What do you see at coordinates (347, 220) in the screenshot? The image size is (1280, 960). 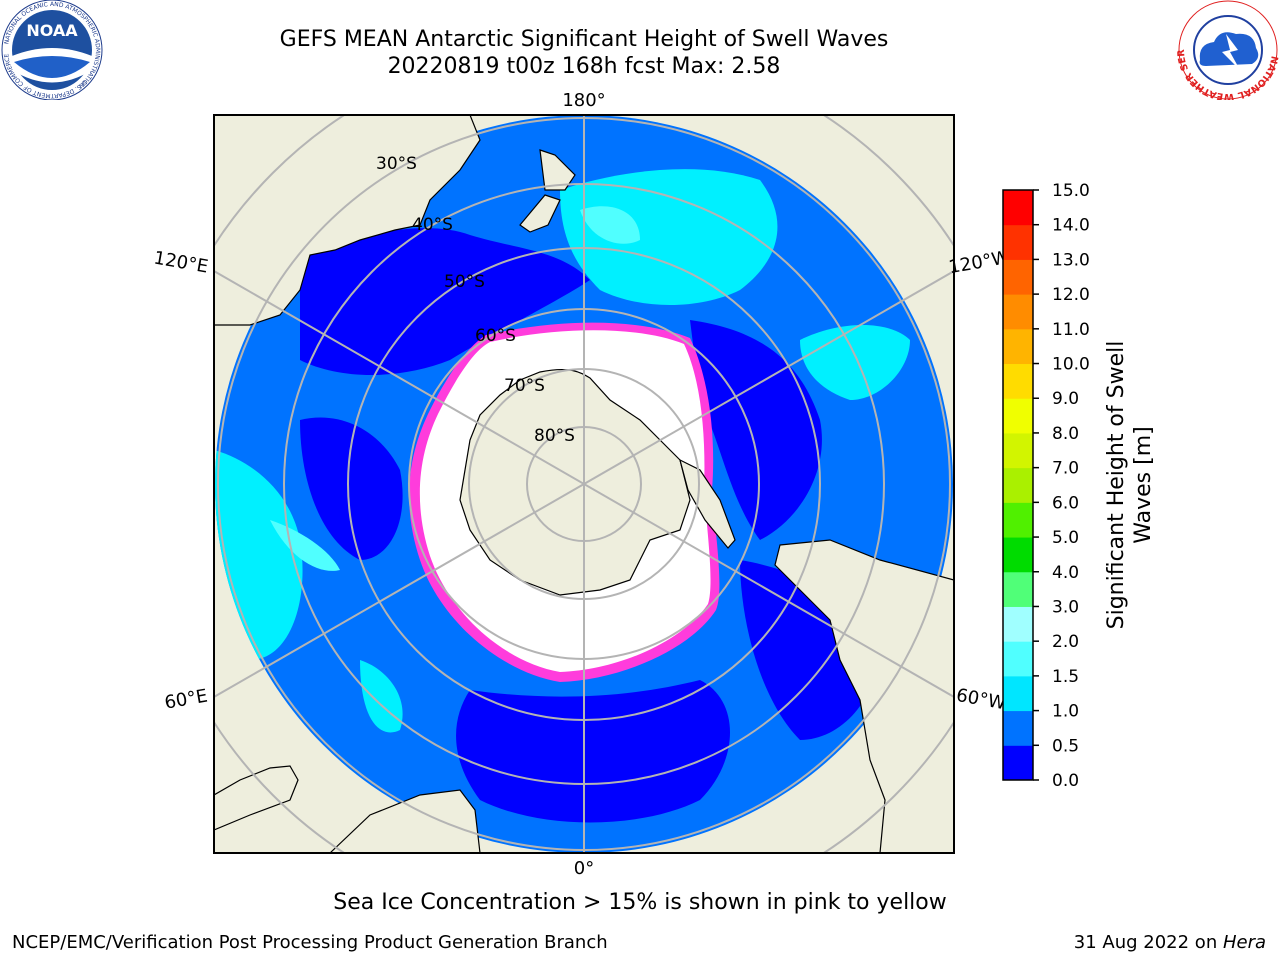 I see `australia-land` at bounding box center [347, 220].